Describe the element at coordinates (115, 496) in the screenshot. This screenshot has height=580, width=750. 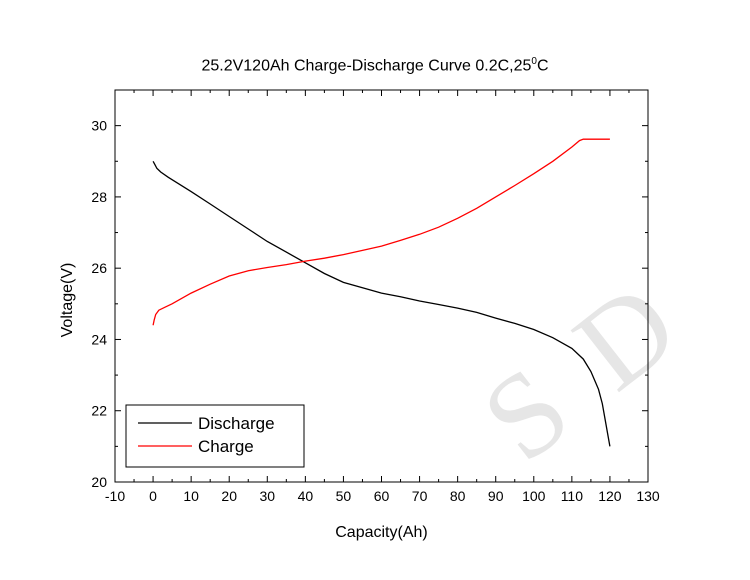
I see `x-tick-label: -10` at that location.